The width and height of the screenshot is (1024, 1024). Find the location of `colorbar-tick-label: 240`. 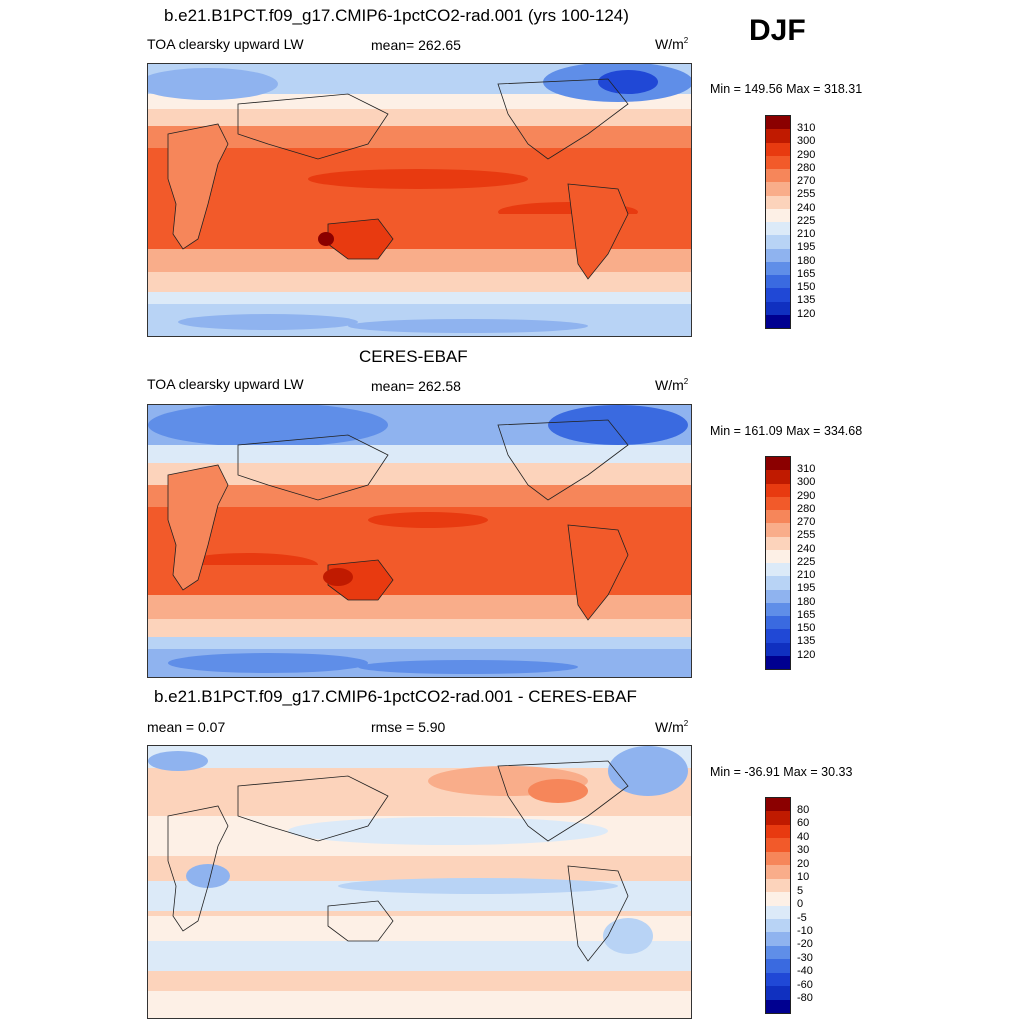

colorbar-tick-label: 240 is located at coordinates (806, 207).